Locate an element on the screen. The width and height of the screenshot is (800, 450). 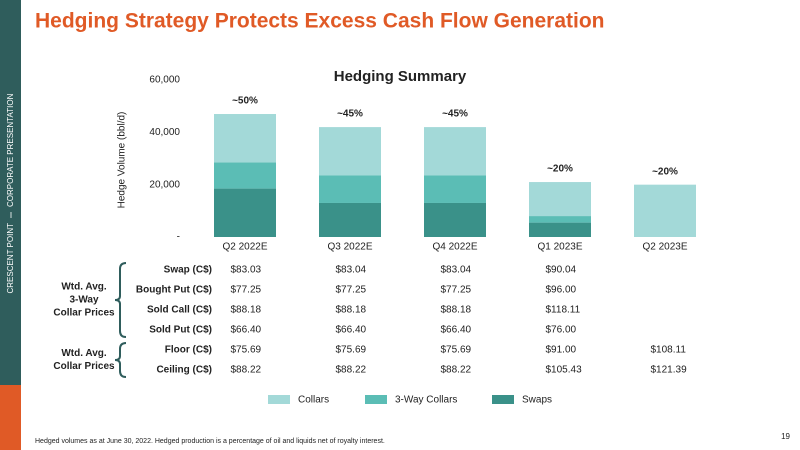
row-label: Sold Call (C$) is located at coordinates (179, 310).